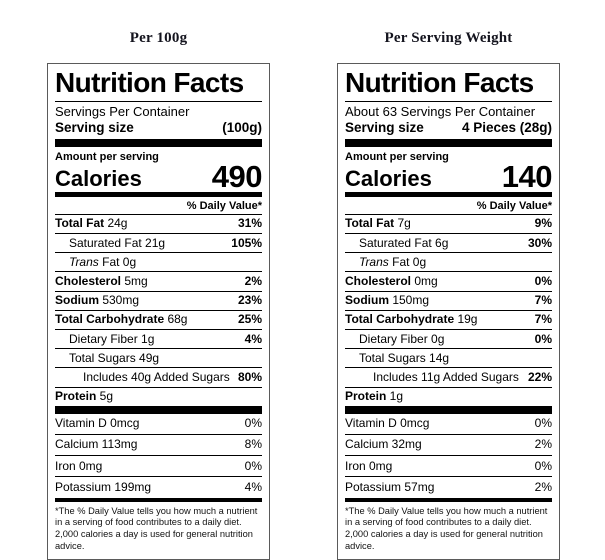 The image size is (605, 560). I want to click on nutrient-row: Sodium 530mg 23%, so click(158, 301).